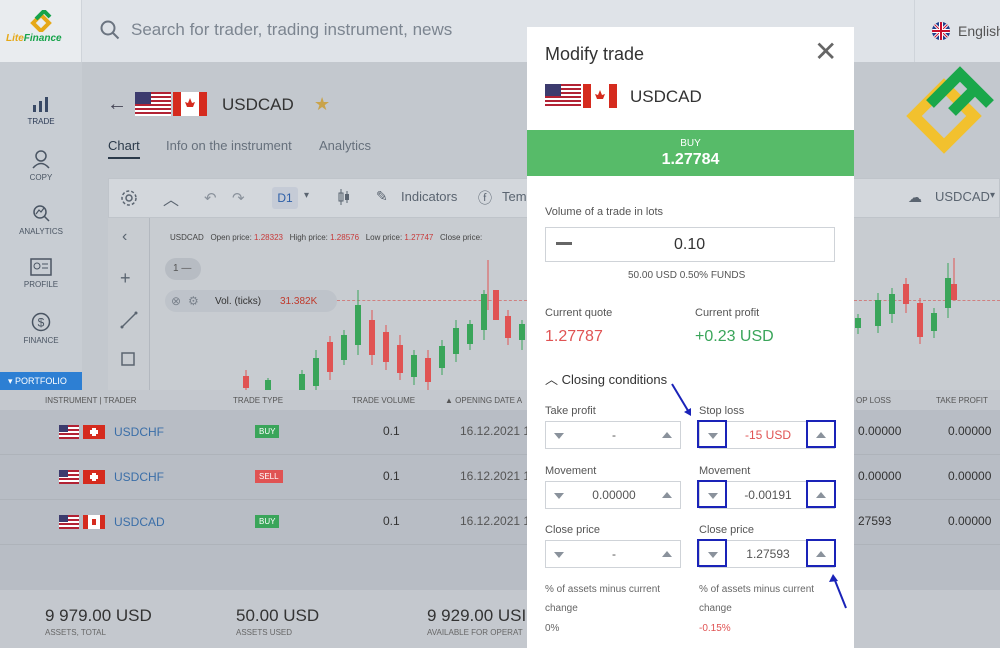  Describe the element at coordinates (267, 431) in the screenshot. I see `trade-type-badge: BUY` at that location.